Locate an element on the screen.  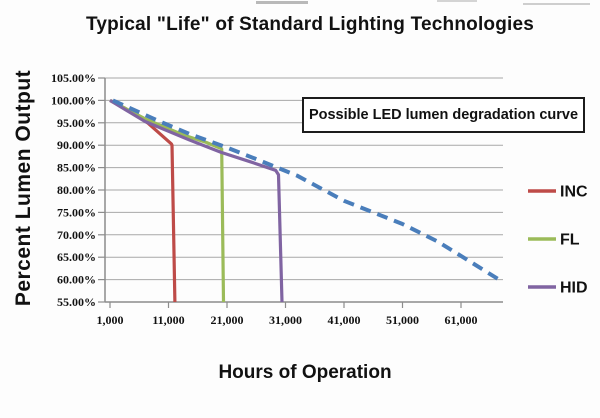
legend-label-fl: FL is located at coordinates (570, 240).